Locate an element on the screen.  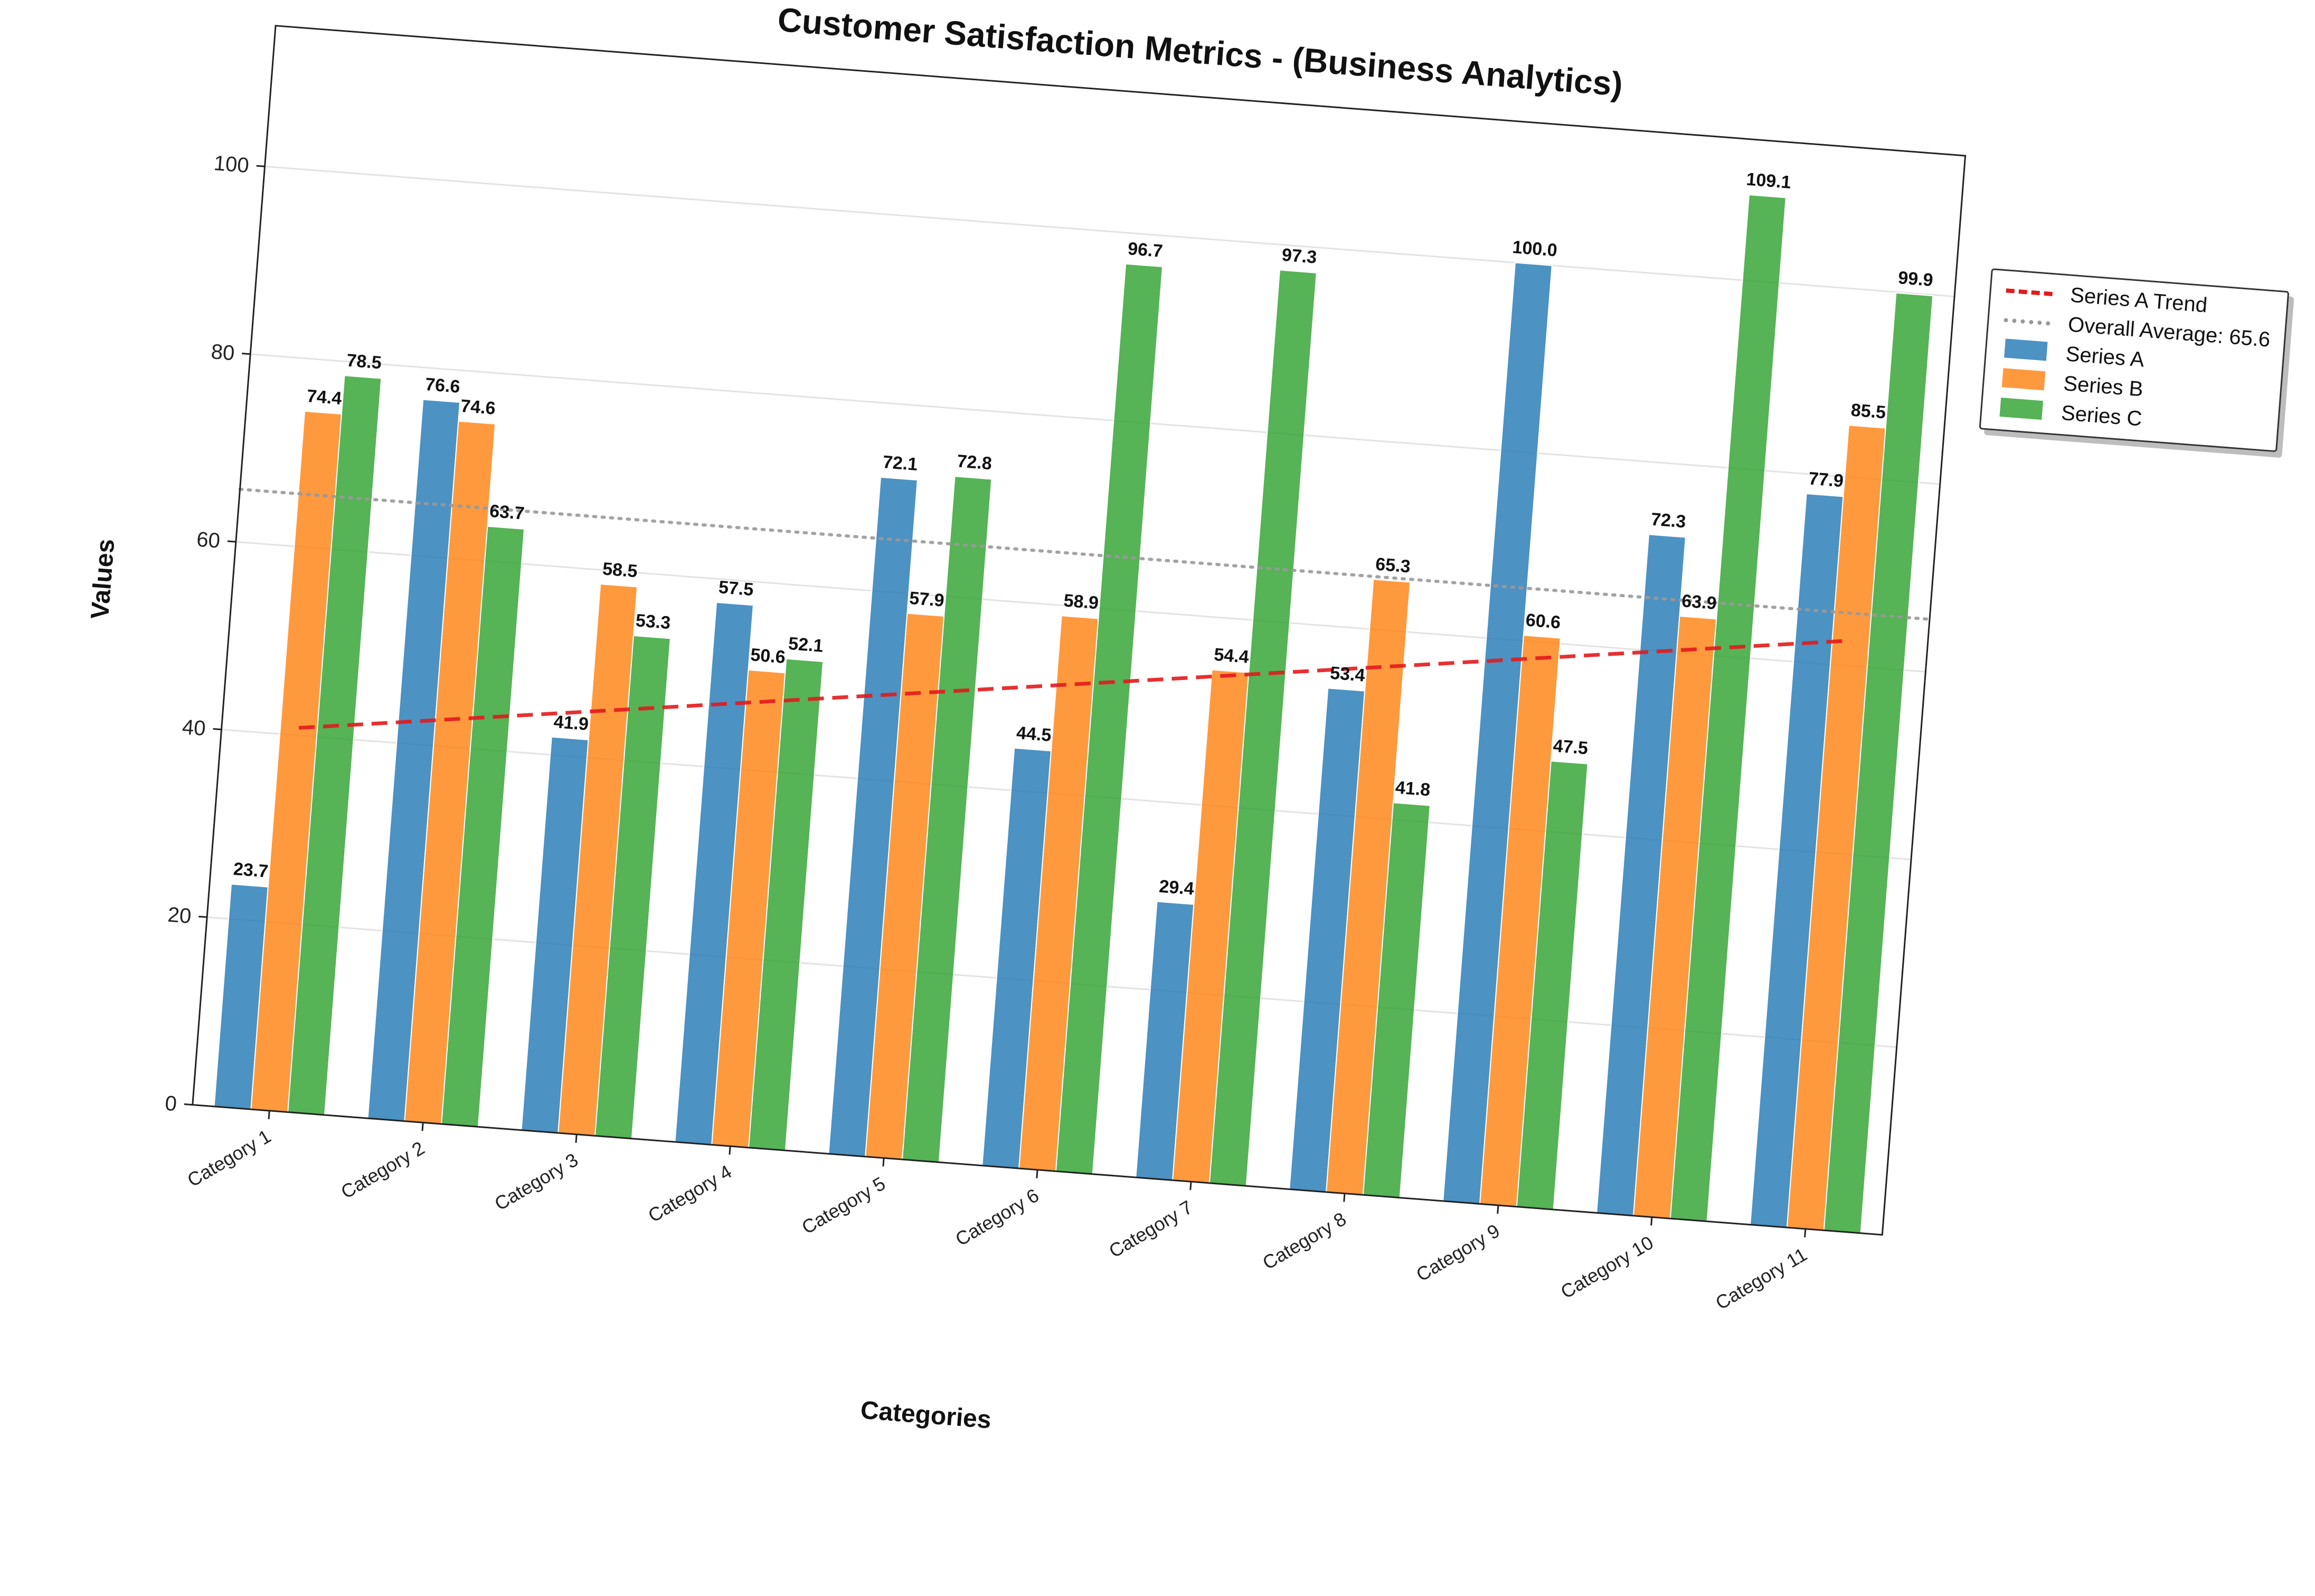
legend-key-average is located at coordinates (2026, 321).